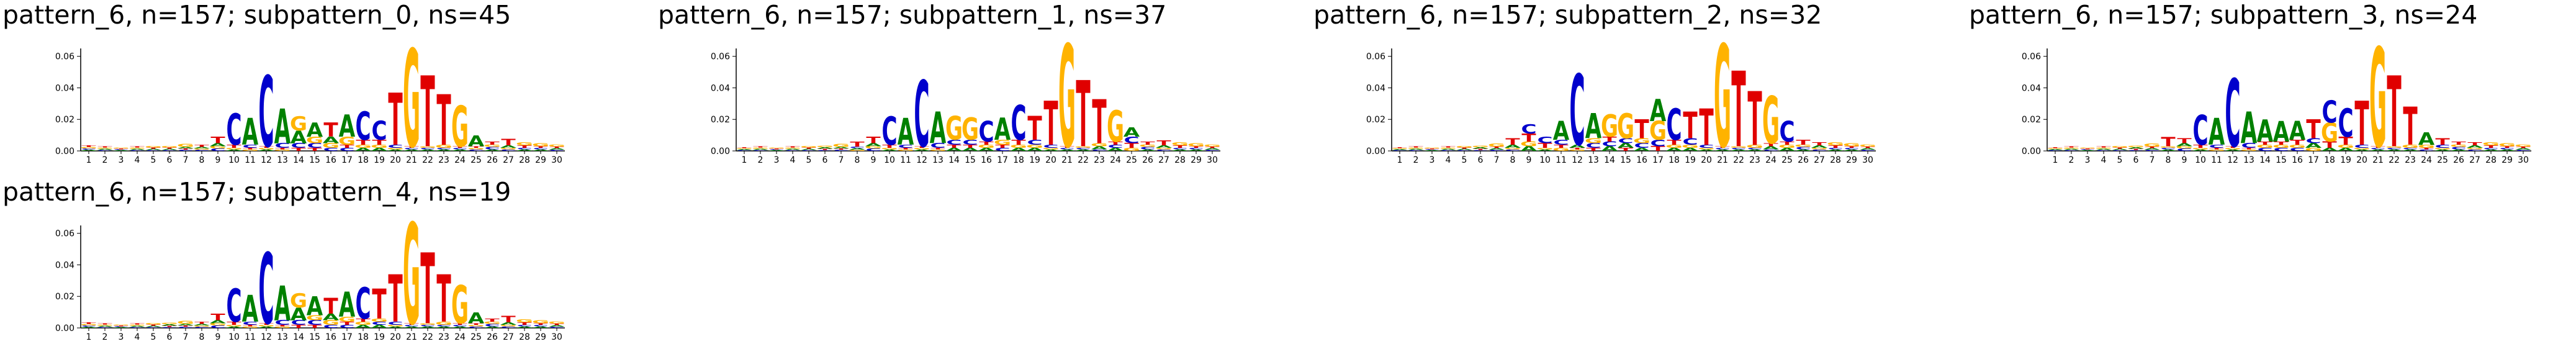 The image size is (2576, 354). I want to click on x-tick-label: 4, so click(137, 337).